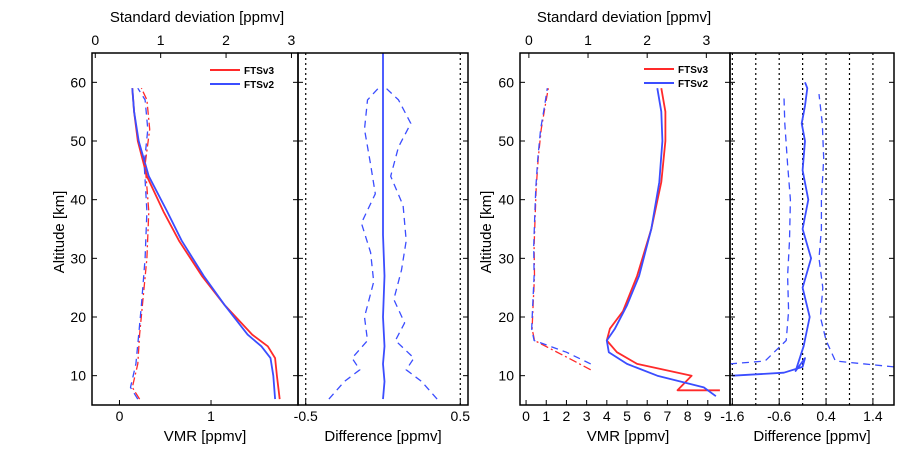 This screenshot has height=462, width=914. What do you see at coordinates (624, 17) in the screenshot?
I see `right-top-axis-label: Standard deviation [ppmv]` at bounding box center [624, 17].